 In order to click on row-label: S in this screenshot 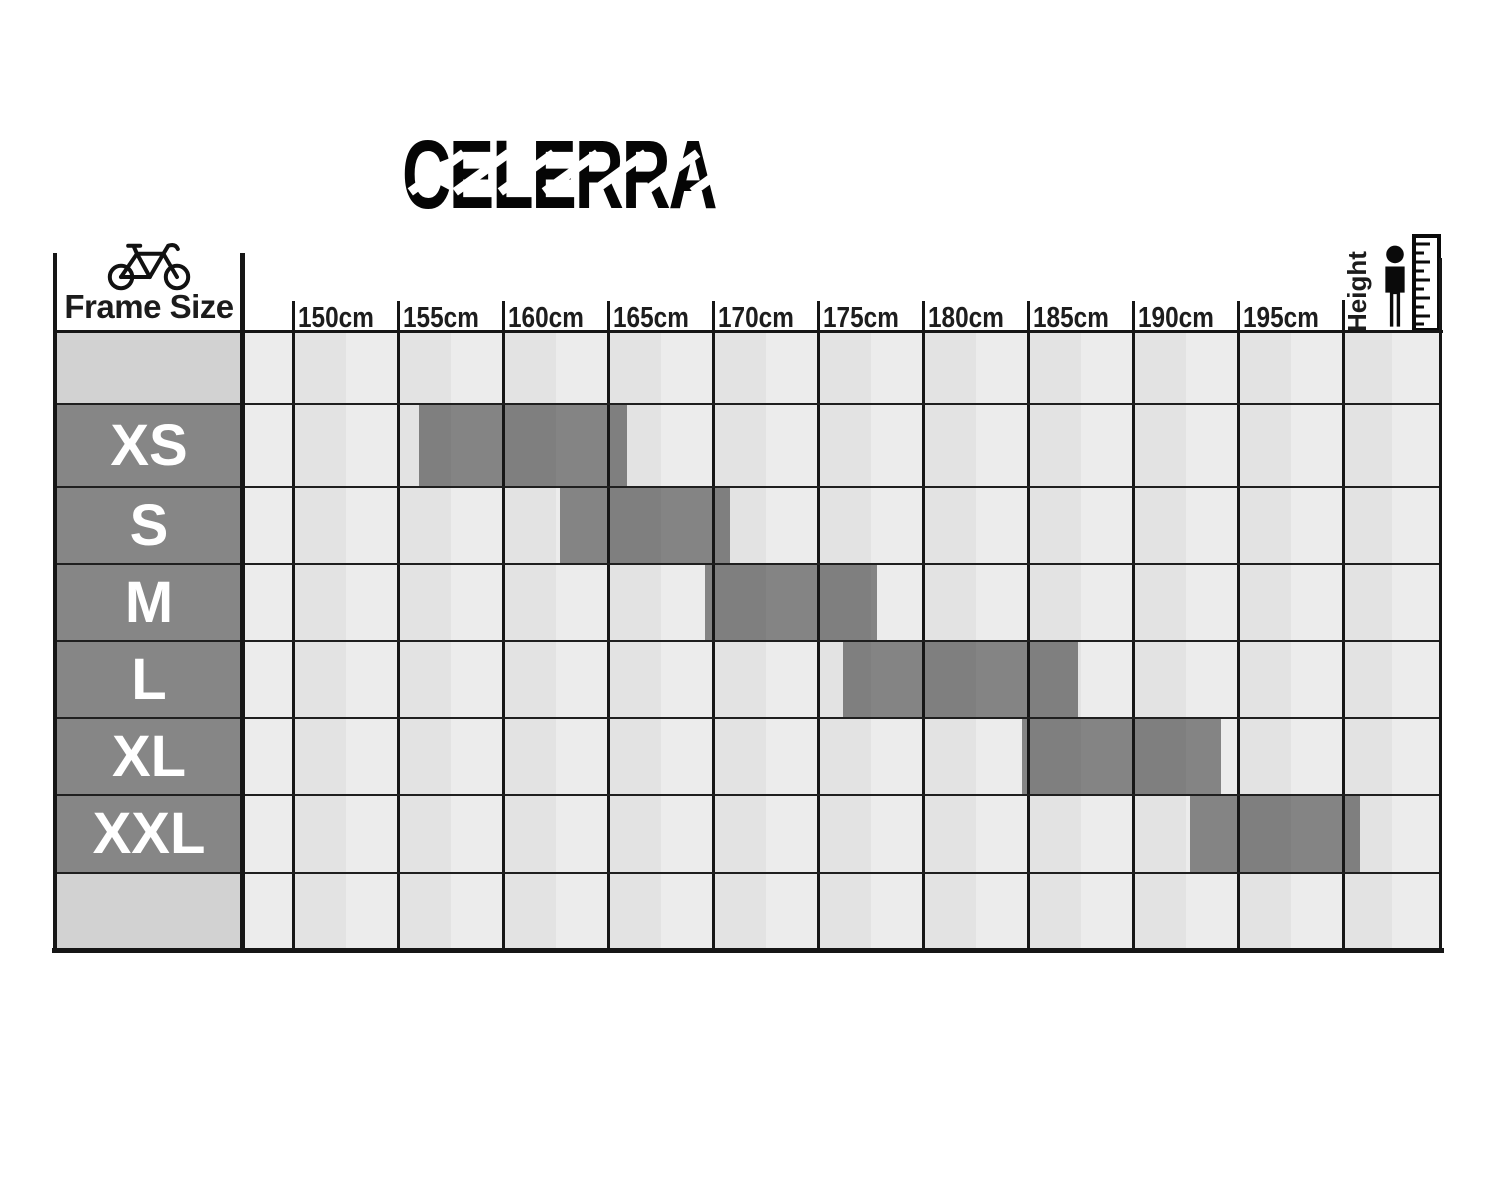, I will do `click(149, 525)`.